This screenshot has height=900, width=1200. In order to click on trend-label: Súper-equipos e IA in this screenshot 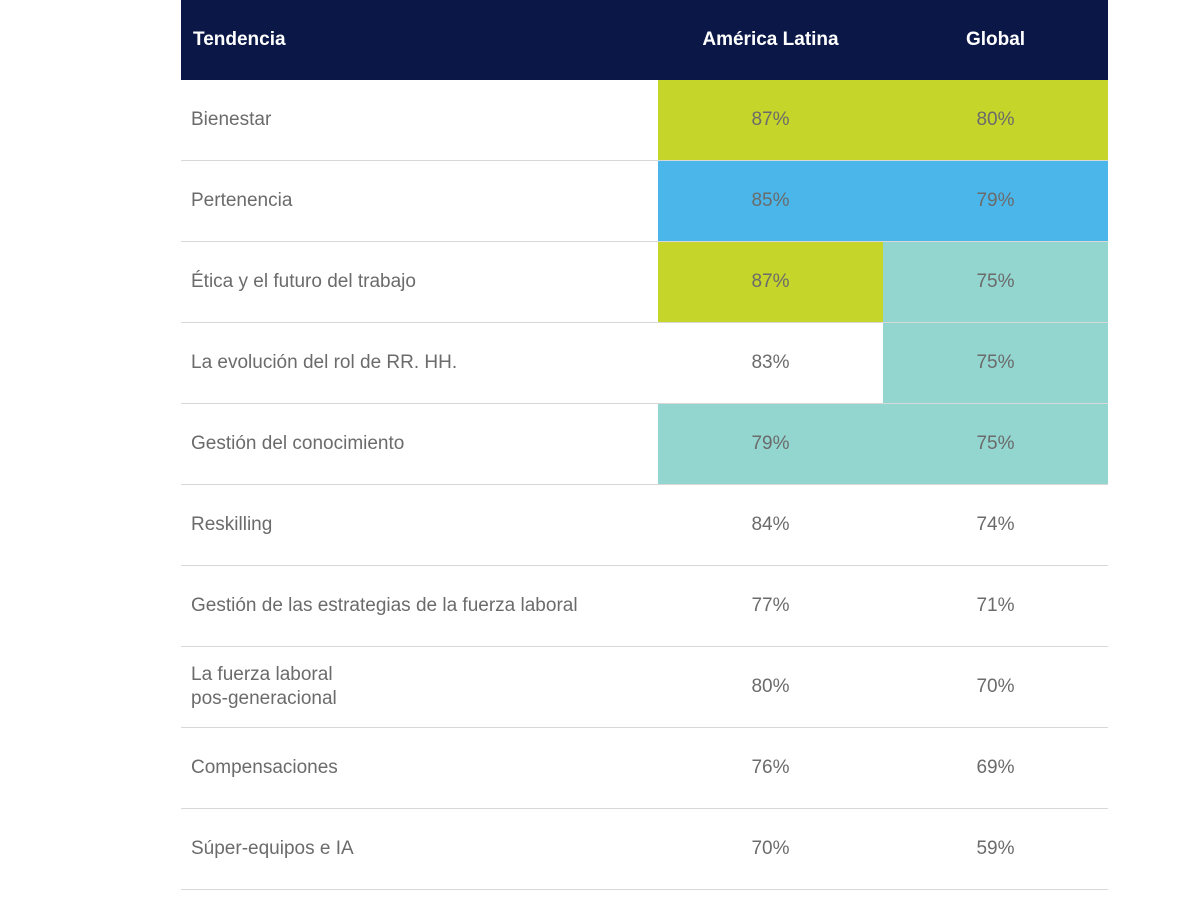, I will do `click(272, 848)`.